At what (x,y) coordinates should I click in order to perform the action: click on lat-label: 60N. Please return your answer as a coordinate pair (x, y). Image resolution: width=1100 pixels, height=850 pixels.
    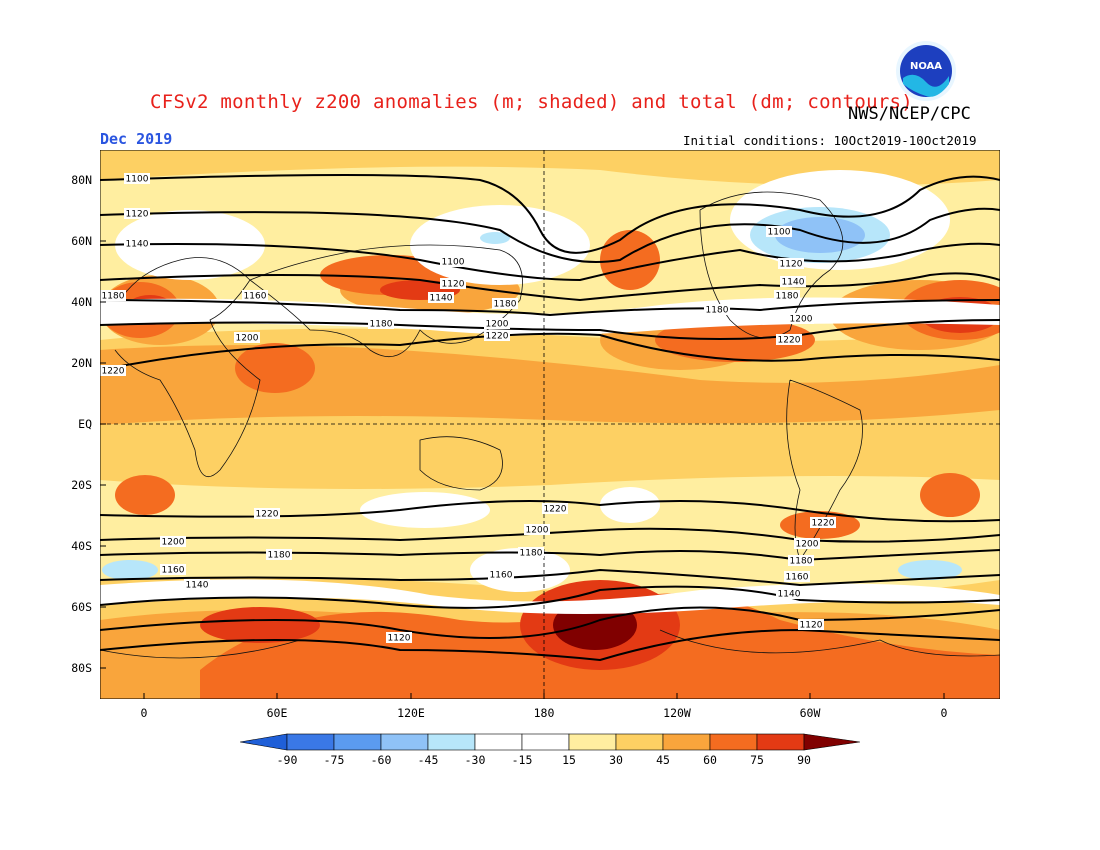
    Looking at the image, I should click on (81, 241).